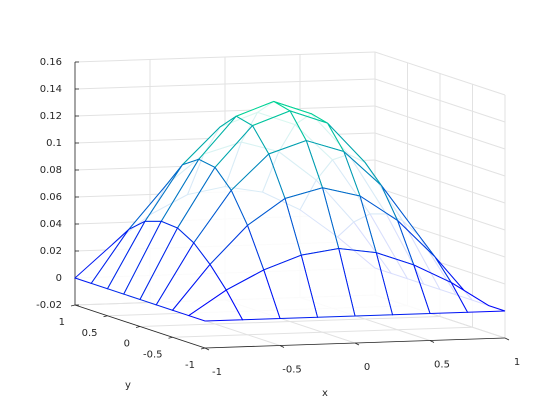  I want to click on y-tick-label: -1, so click(190, 365).